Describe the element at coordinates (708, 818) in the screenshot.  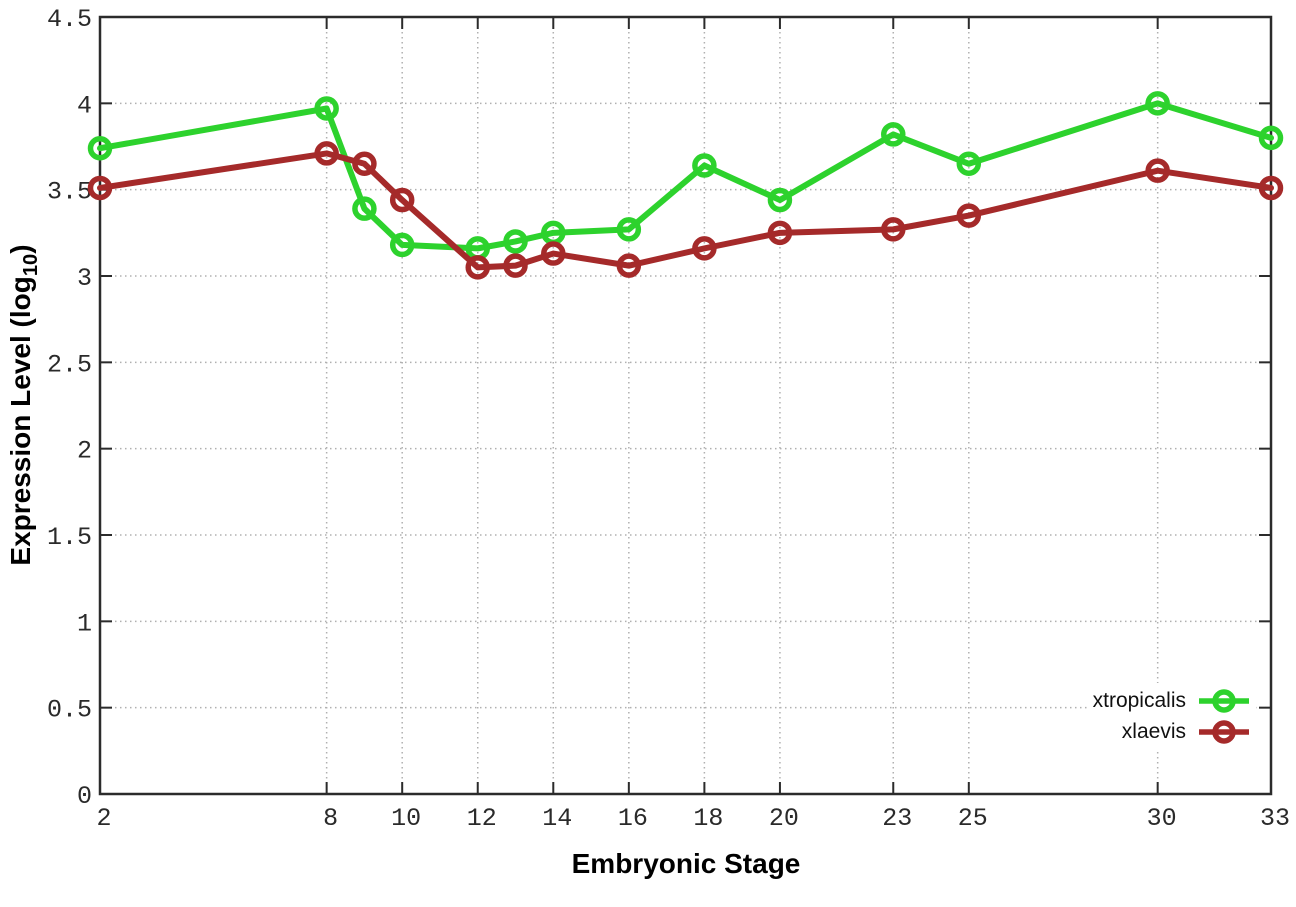
I see `x-tick-label: 18` at that location.